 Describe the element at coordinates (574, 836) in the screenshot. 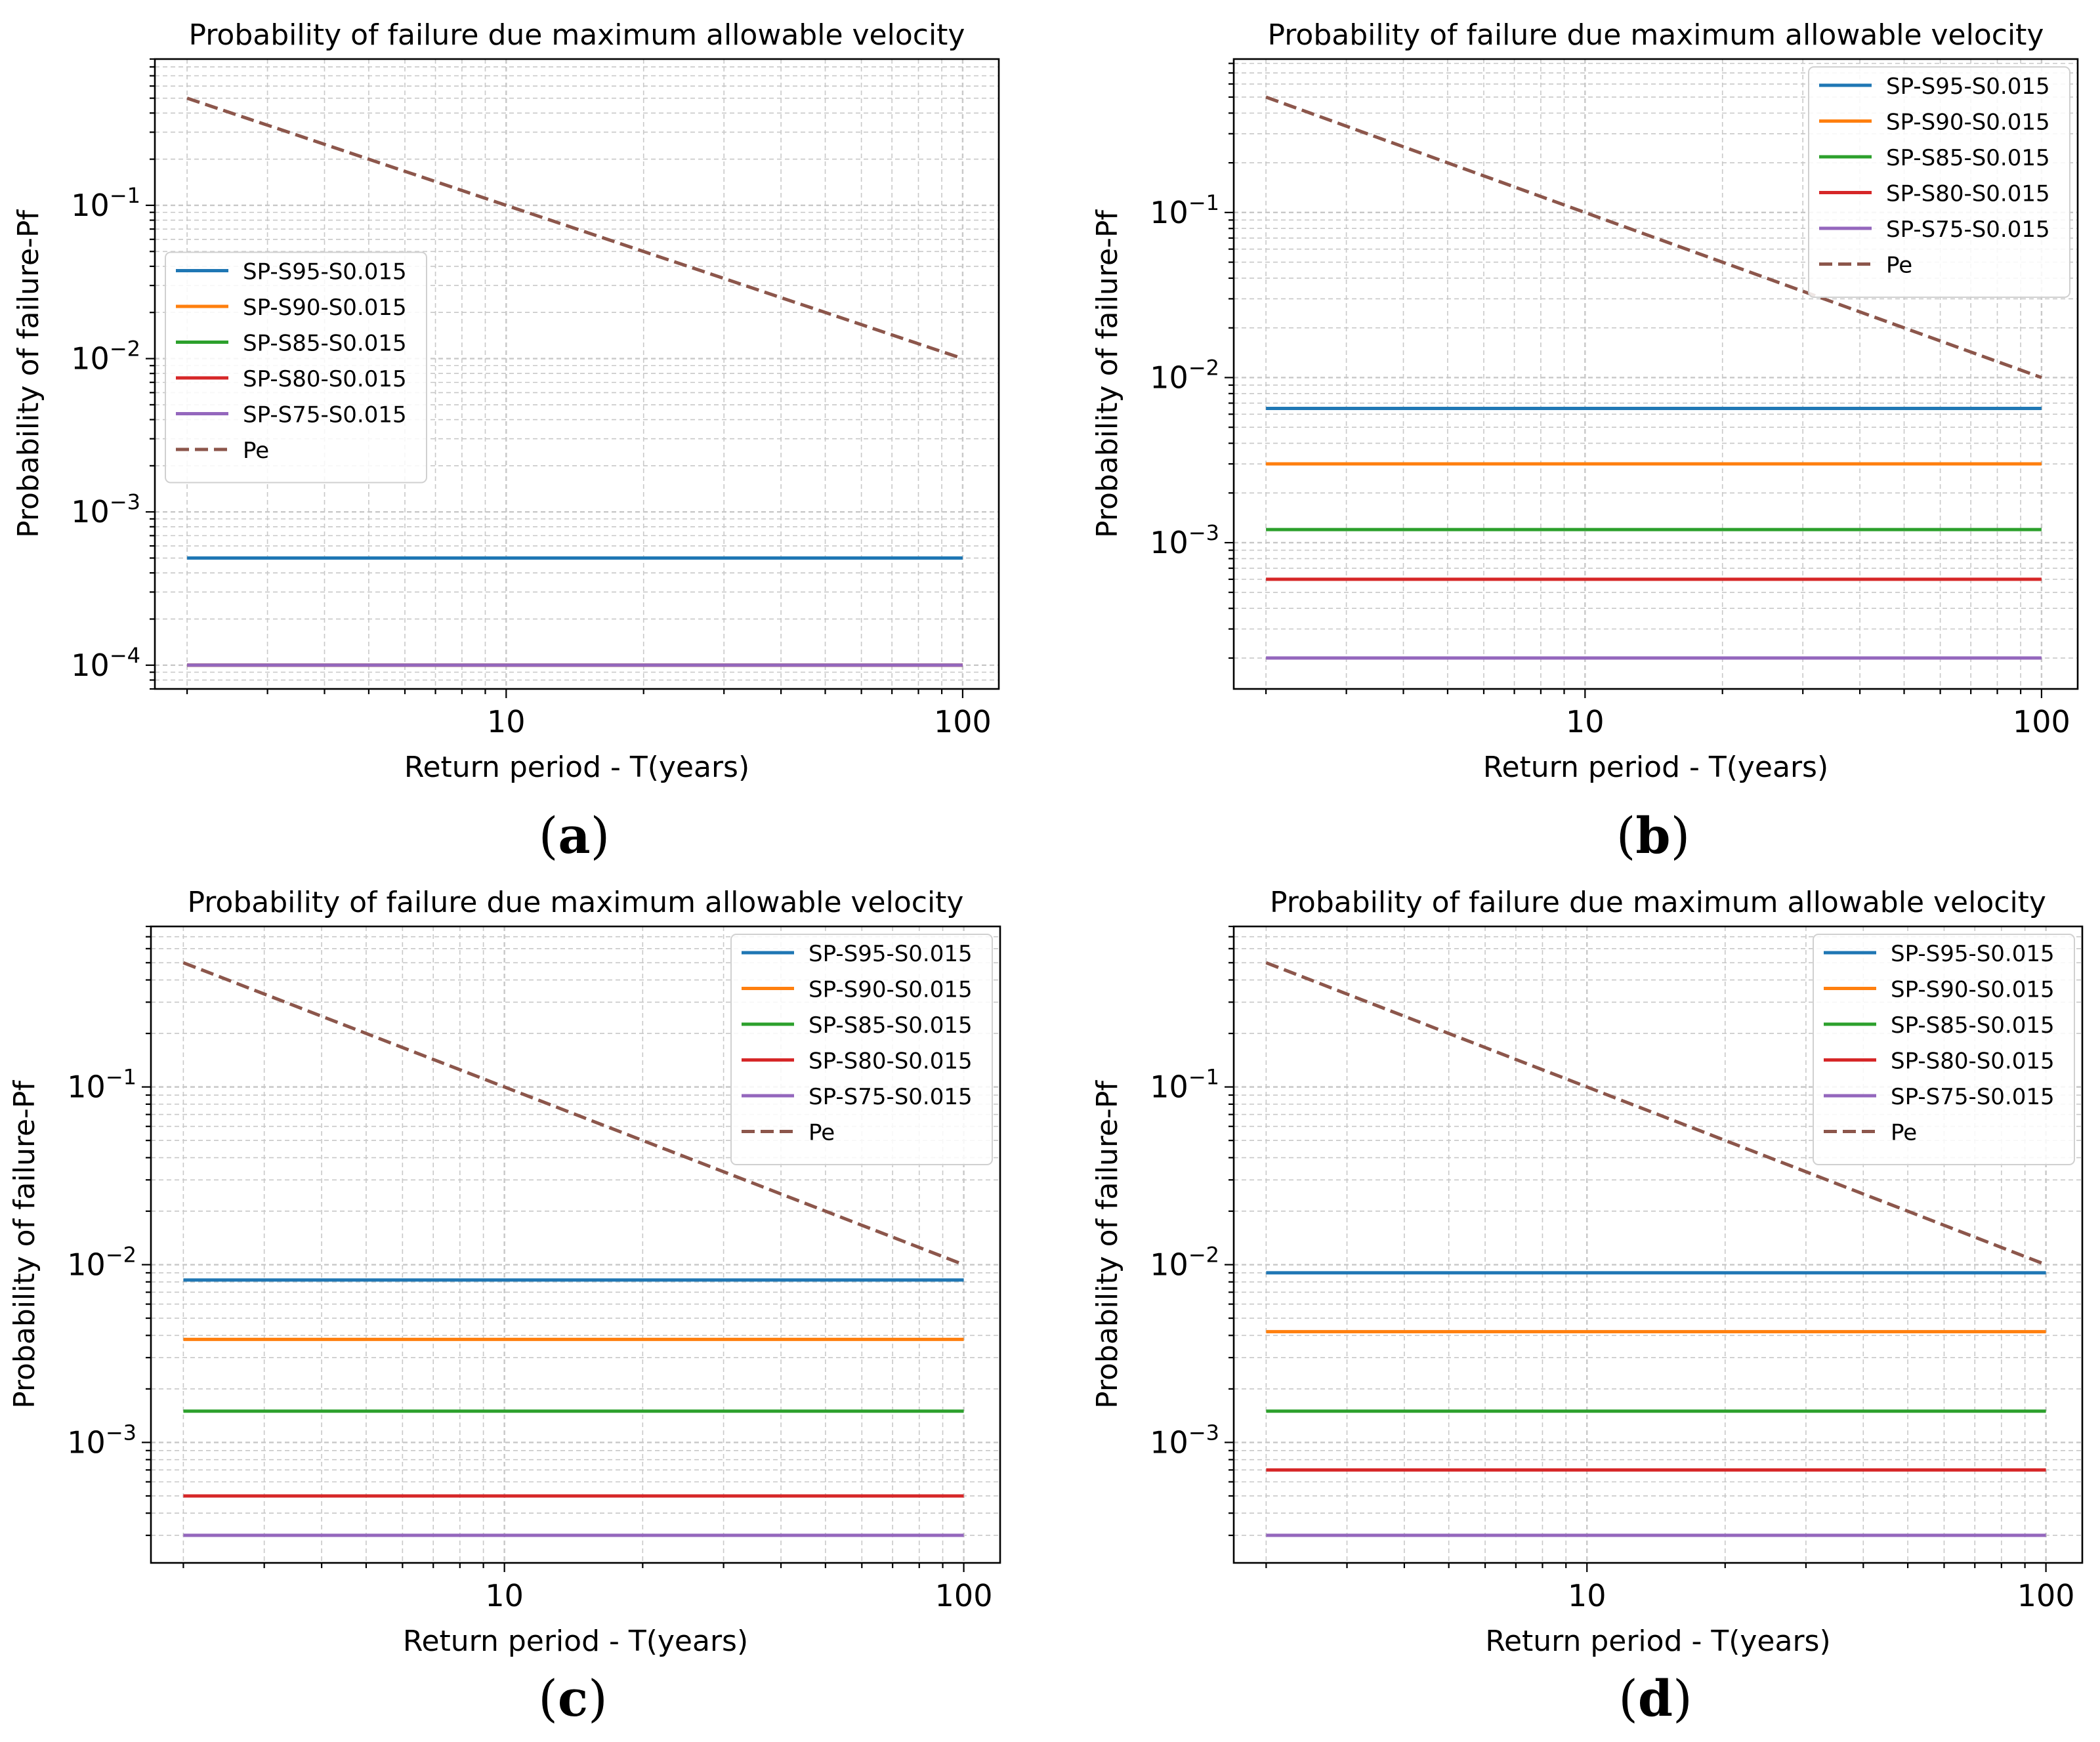

I see `panel-label: (a)` at that location.